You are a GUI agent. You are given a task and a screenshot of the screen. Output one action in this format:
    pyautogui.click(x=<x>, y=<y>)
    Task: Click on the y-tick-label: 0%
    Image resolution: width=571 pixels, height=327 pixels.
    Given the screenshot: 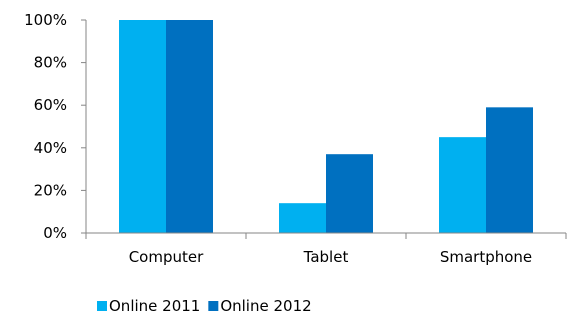 What is the action you would take?
    pyautogui.click(x=55, y=233)
    